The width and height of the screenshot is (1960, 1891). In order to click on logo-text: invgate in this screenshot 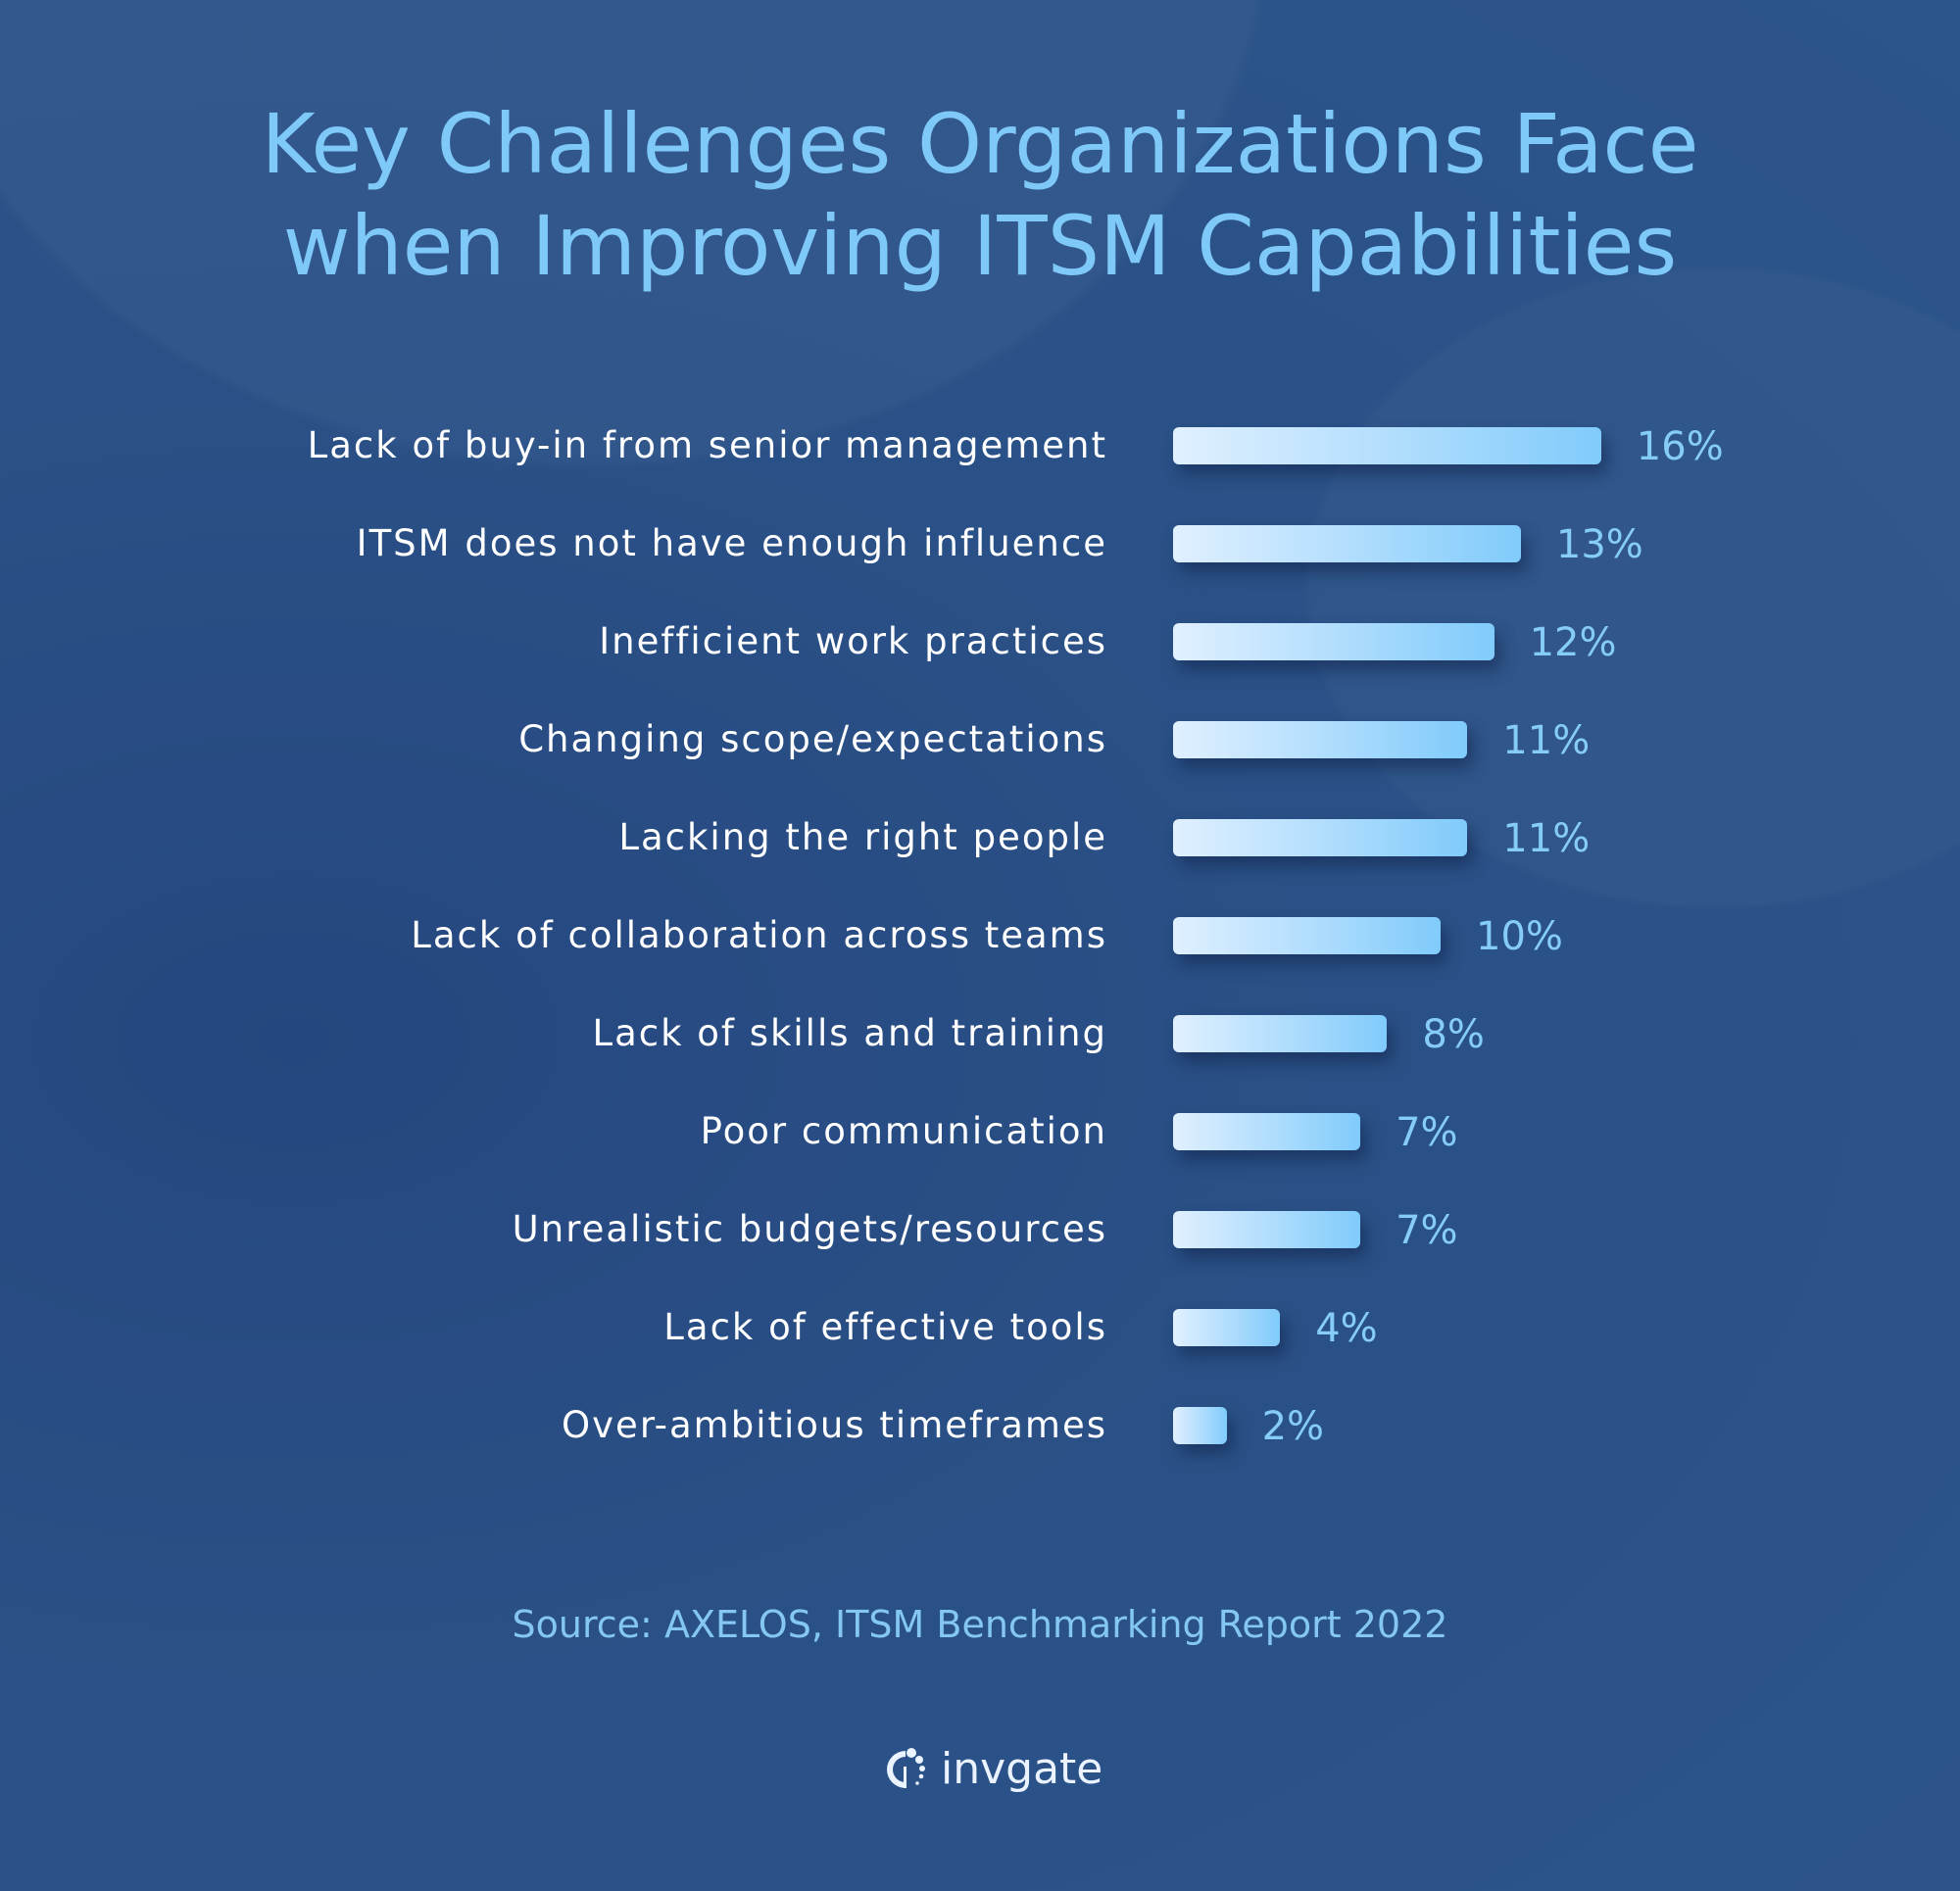, I will do `click(1022, 1769)`.